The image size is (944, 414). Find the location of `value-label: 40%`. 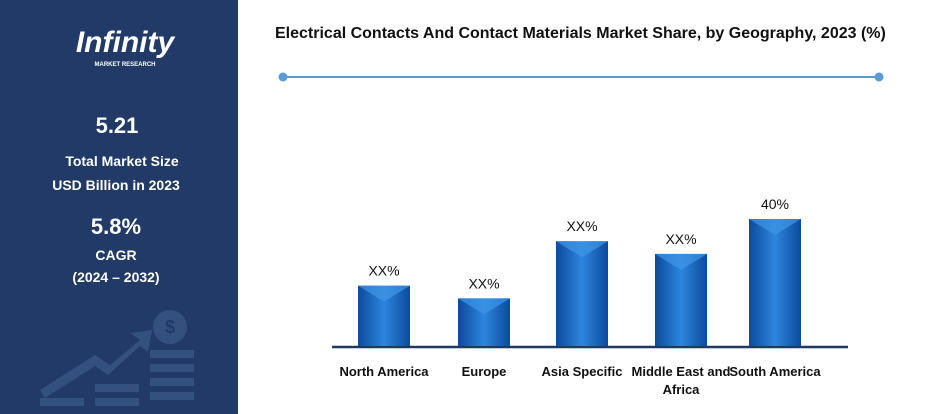

value-label: 40% is located at coordinates (775, 204).